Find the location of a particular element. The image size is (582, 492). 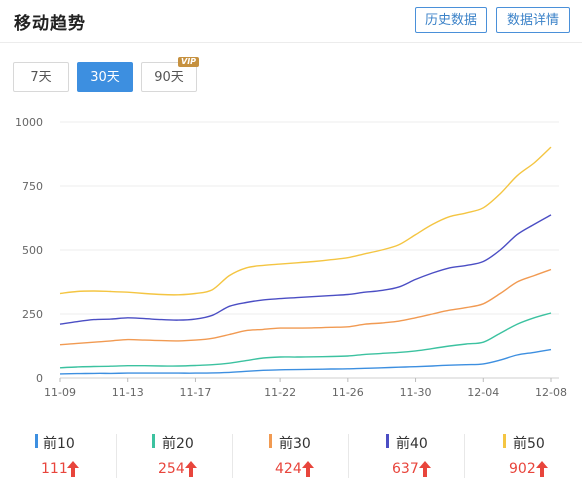

legend-item-top30: 前30 424 is located at coordinates (291, 456).